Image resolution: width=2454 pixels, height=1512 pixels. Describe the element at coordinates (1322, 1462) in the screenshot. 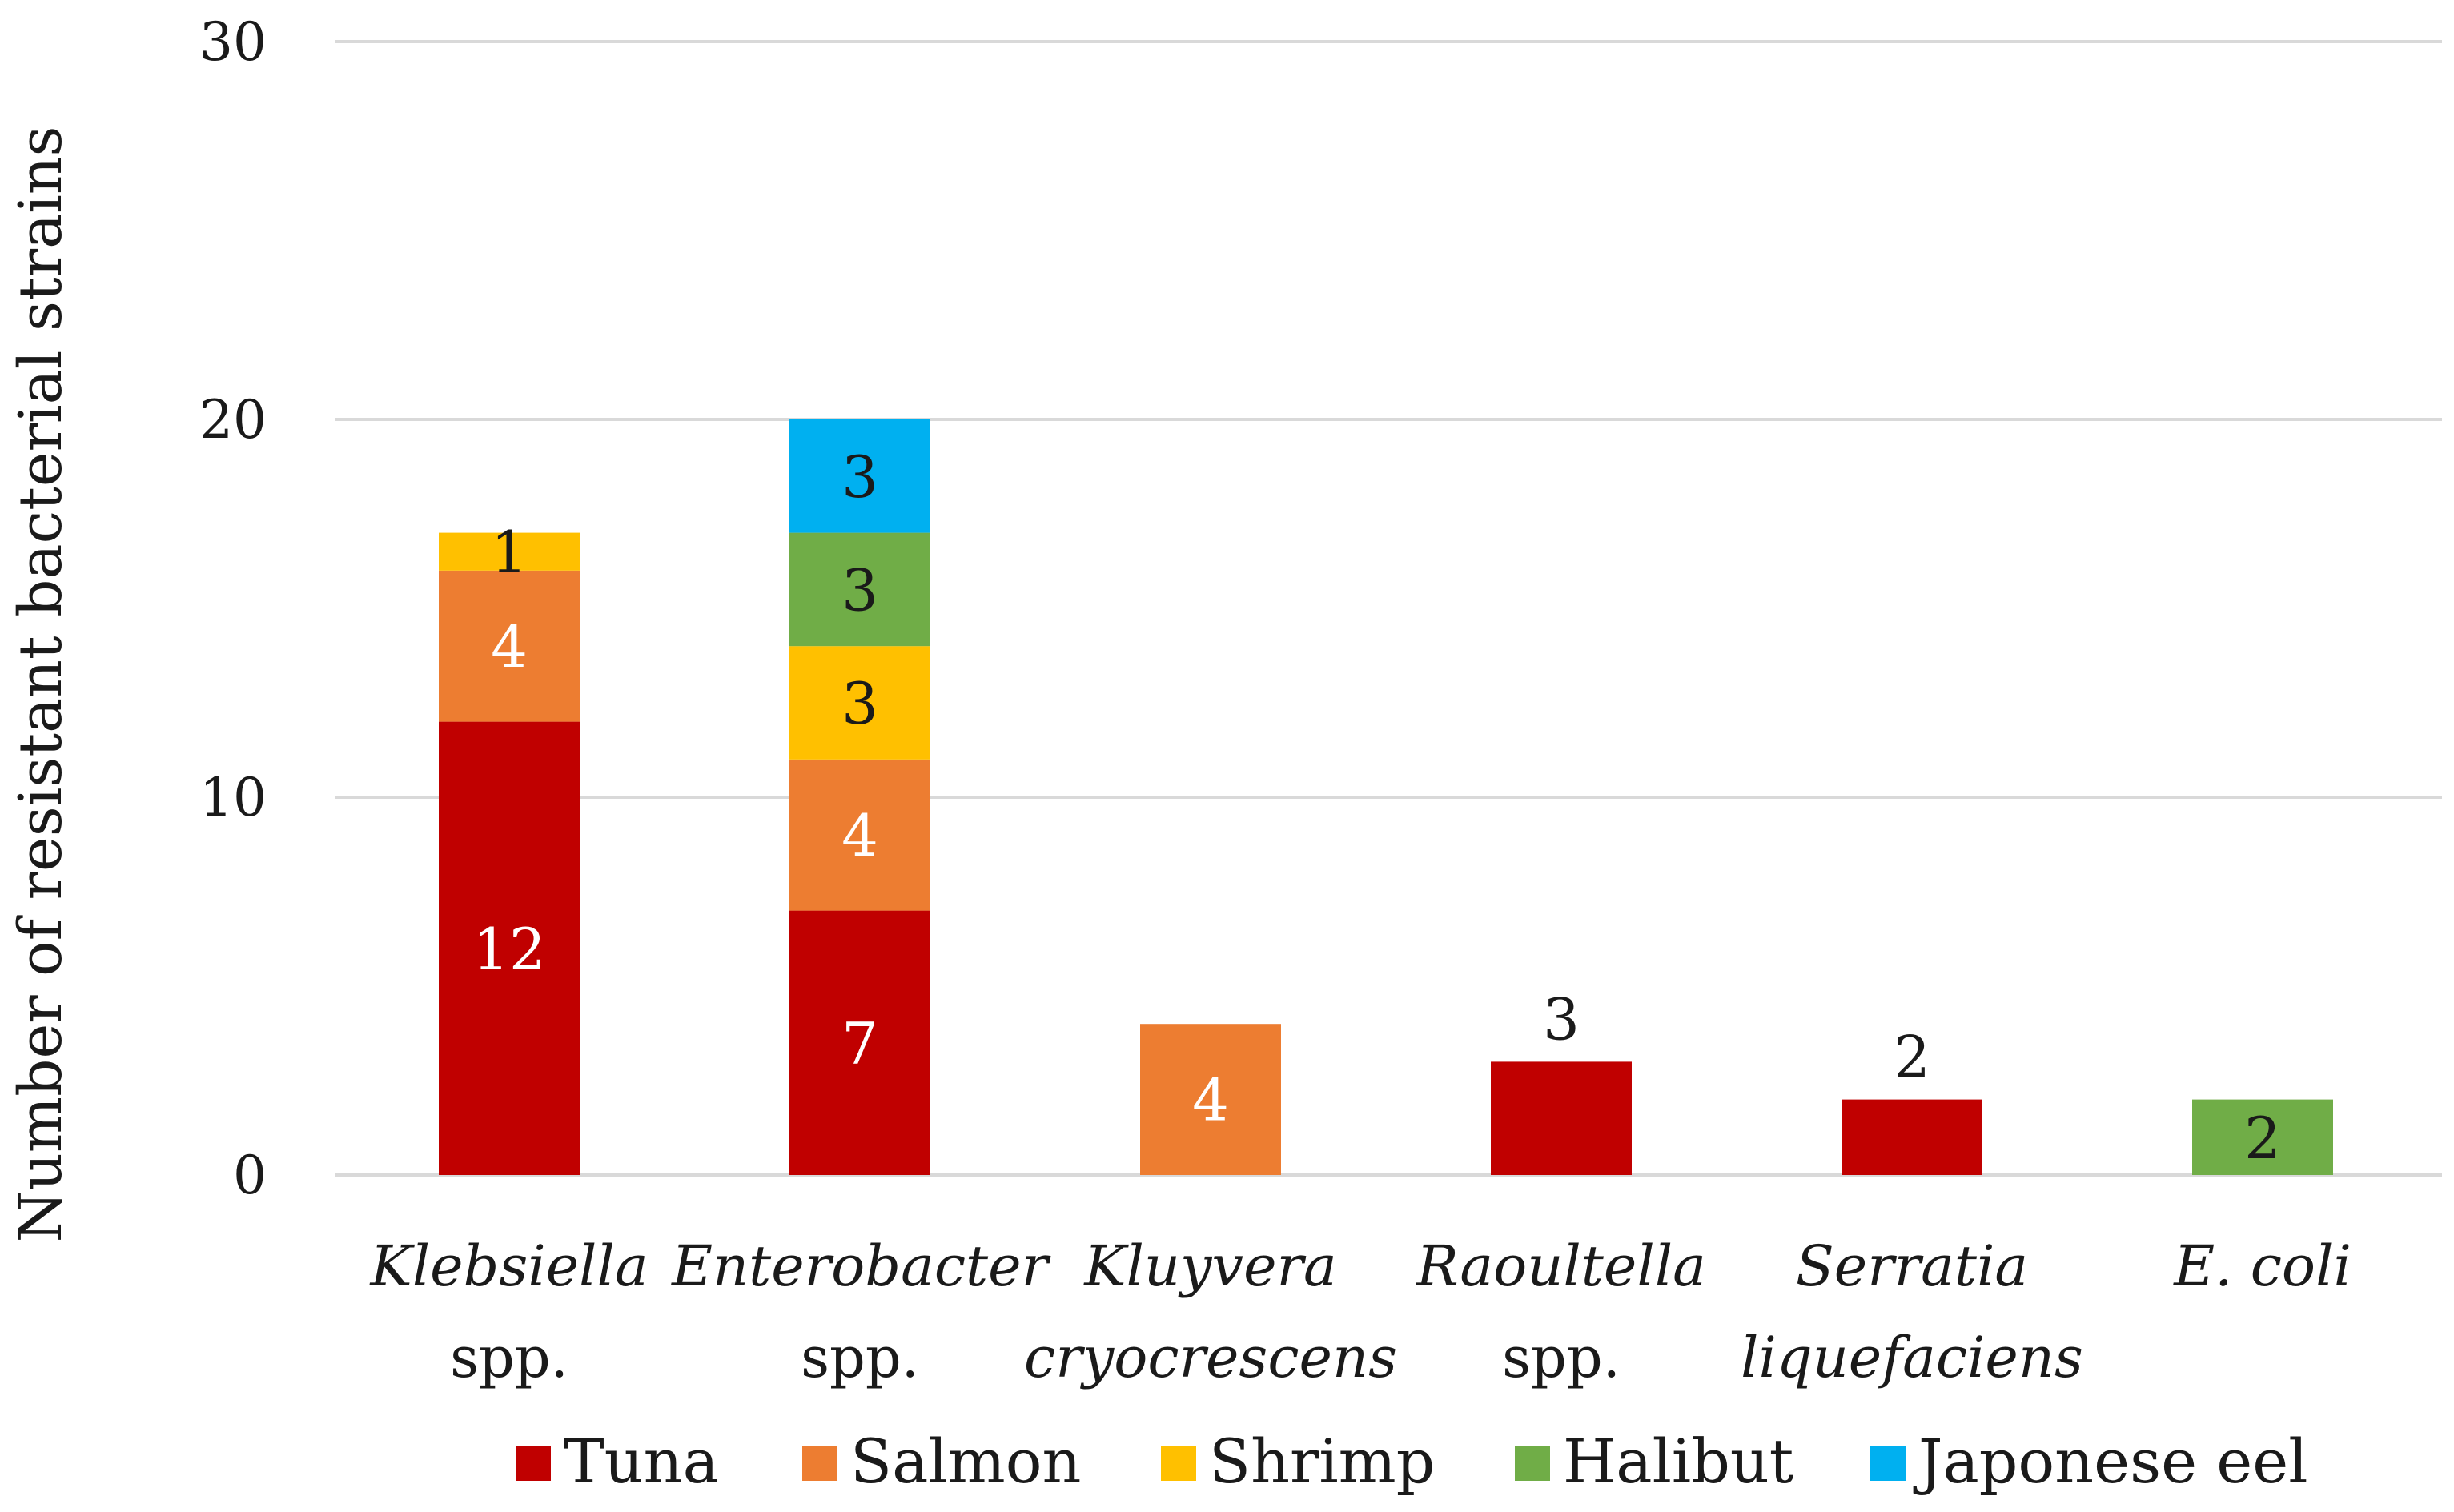

I see `legend-label: Shrimp` at that location.